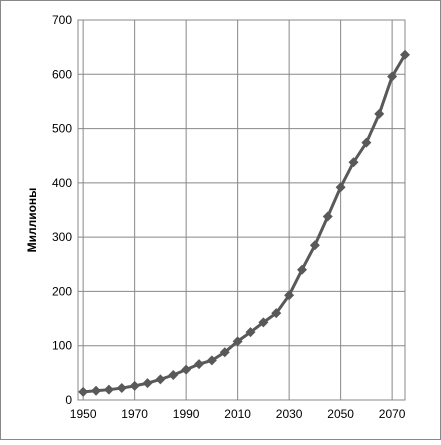  What do you see at coordinates (62, 291) in the screenshot?
I see `y-tick-label: 200` at bounding box center [62, 291].